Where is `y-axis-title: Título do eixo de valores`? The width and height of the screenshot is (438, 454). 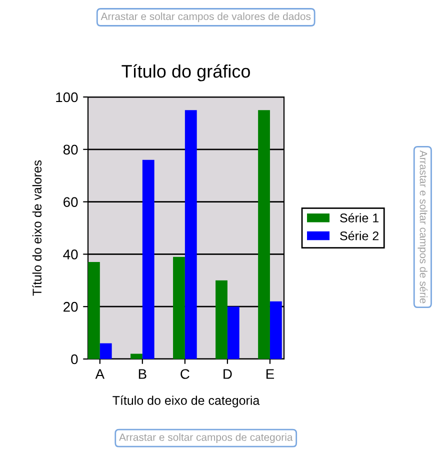
y-axis-title: Título do eixo de valores is located at coordinates (37, 228).